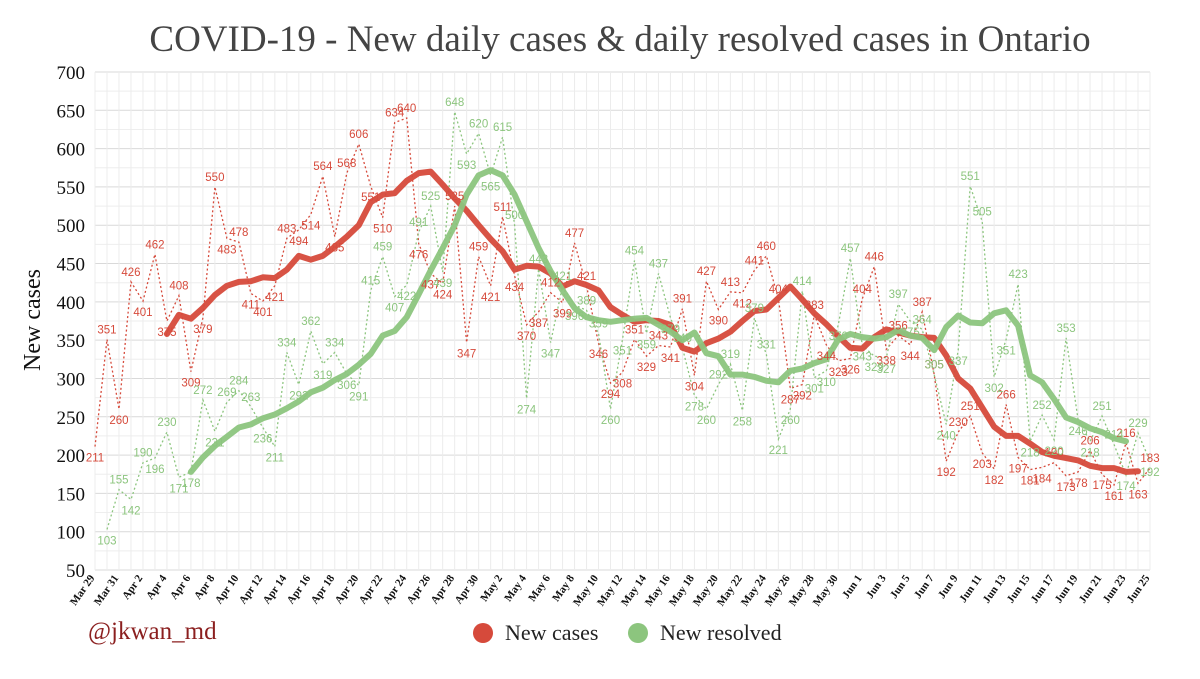 Image resolution: width=1200 pixels, height=679 pixels. Describe the element at coordinates (766, 247) in the screenshot. I see `data-label: 460` at that location.